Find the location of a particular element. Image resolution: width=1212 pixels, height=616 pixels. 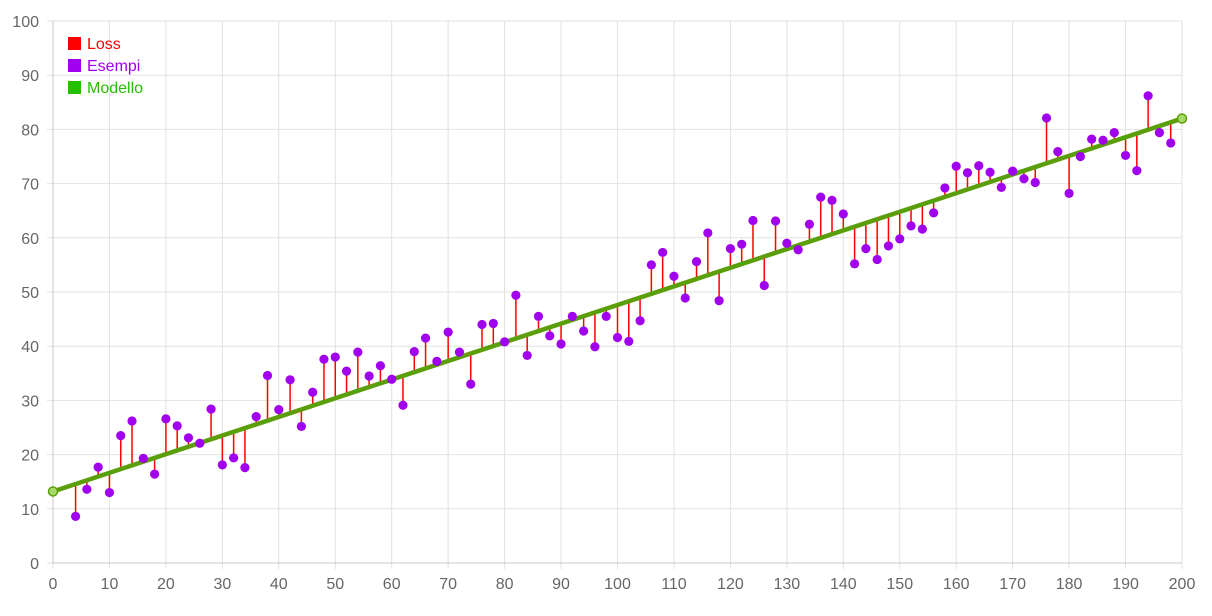

x-tick-label: 150 is located at coordinates (899, 584).